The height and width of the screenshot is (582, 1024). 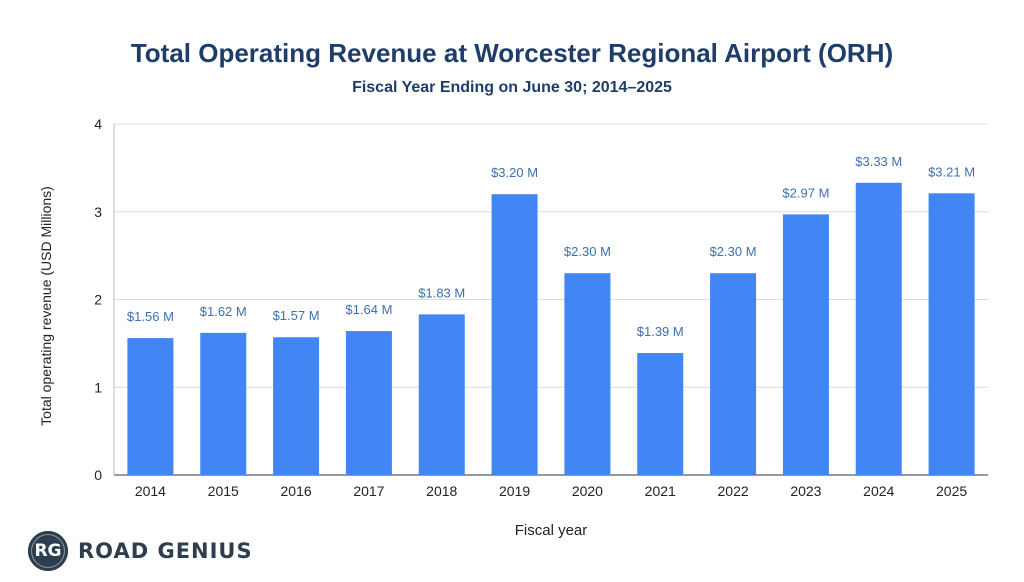 I want to click on data-label: $2.97 M, so click(x=805, y=192).